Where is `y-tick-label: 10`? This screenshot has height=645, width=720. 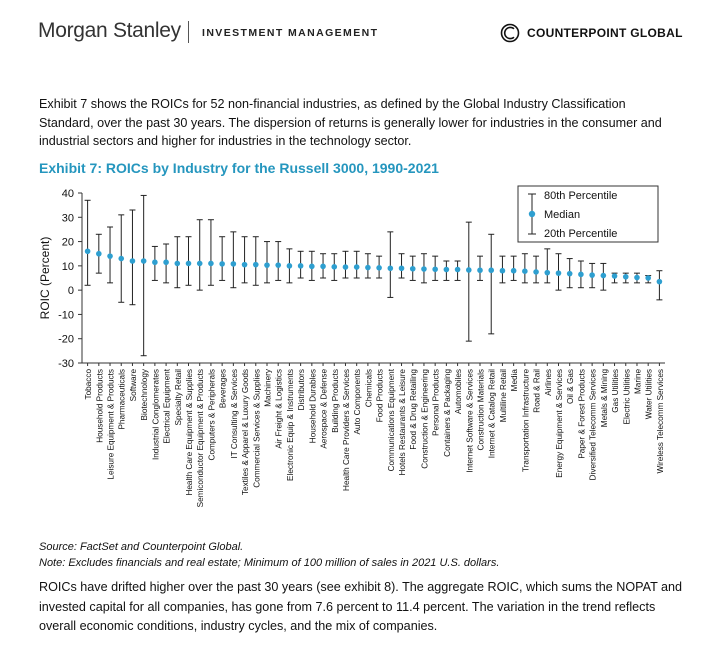
y-tick-label: 10 is located at coordinates (68, 267).